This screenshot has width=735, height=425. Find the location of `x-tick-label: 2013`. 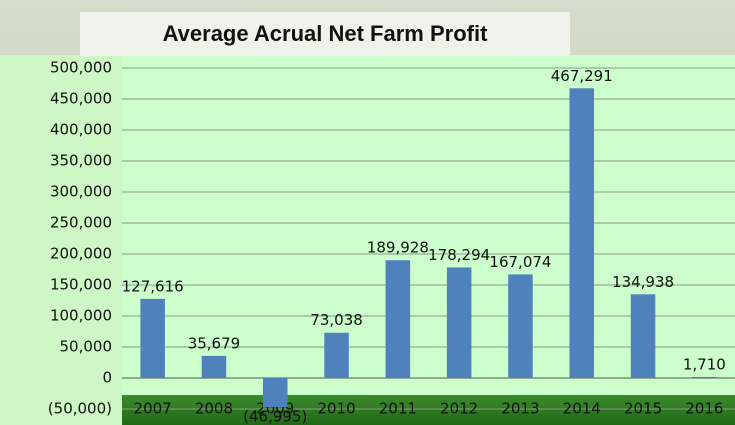

x-tick-label: 2013 is located at coordinates (520, 409).